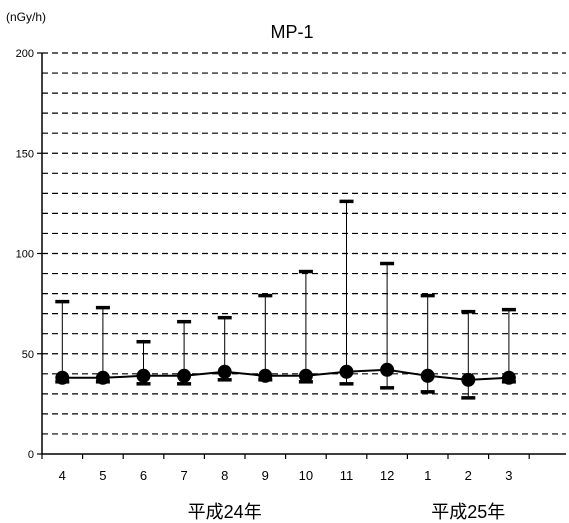 Image resolution: width=569 pixels, height=523 pixels. Describe the element at coordinates (28, 355) in the screenshot. I see `y-tick-label: 50` at that location.